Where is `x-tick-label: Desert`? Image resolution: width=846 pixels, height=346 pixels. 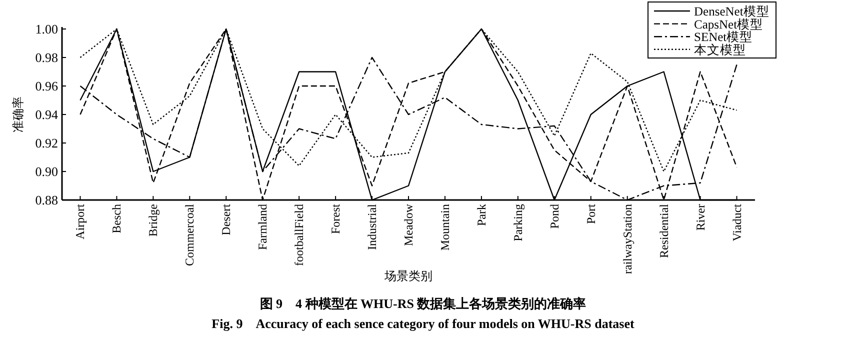 x-tick-label: Desert is located at coordinates (226, 219).